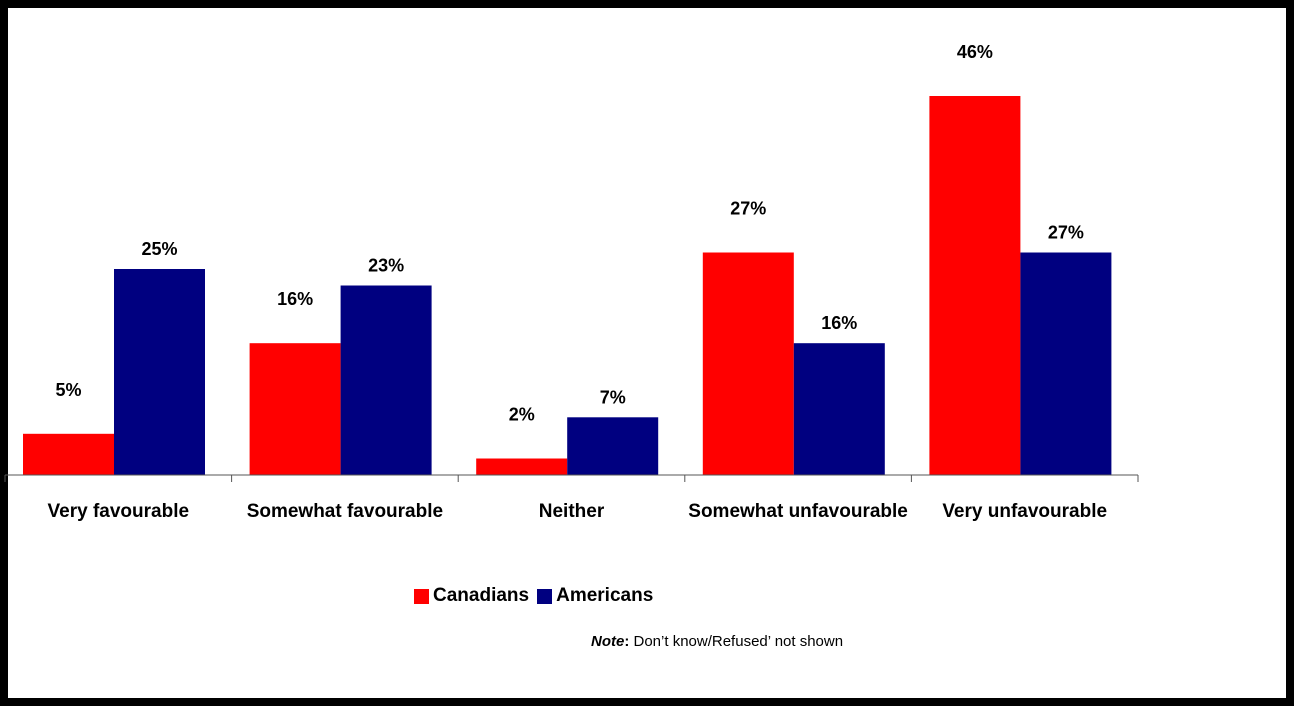 This screenshot has width=1294, height=706. What do you see at coordinates (118, 511) in the screenshot?
I see `category-label-0: Very favourable` at bounding box center [118, 511].